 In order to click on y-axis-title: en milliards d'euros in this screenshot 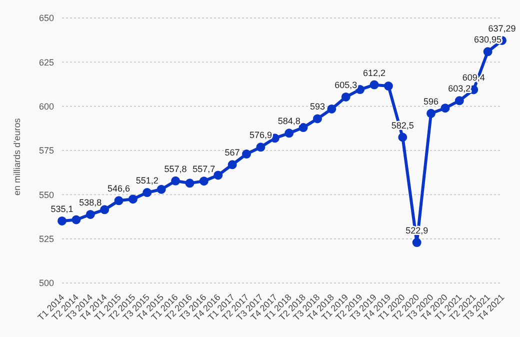, I will do `click(17, 157)`.